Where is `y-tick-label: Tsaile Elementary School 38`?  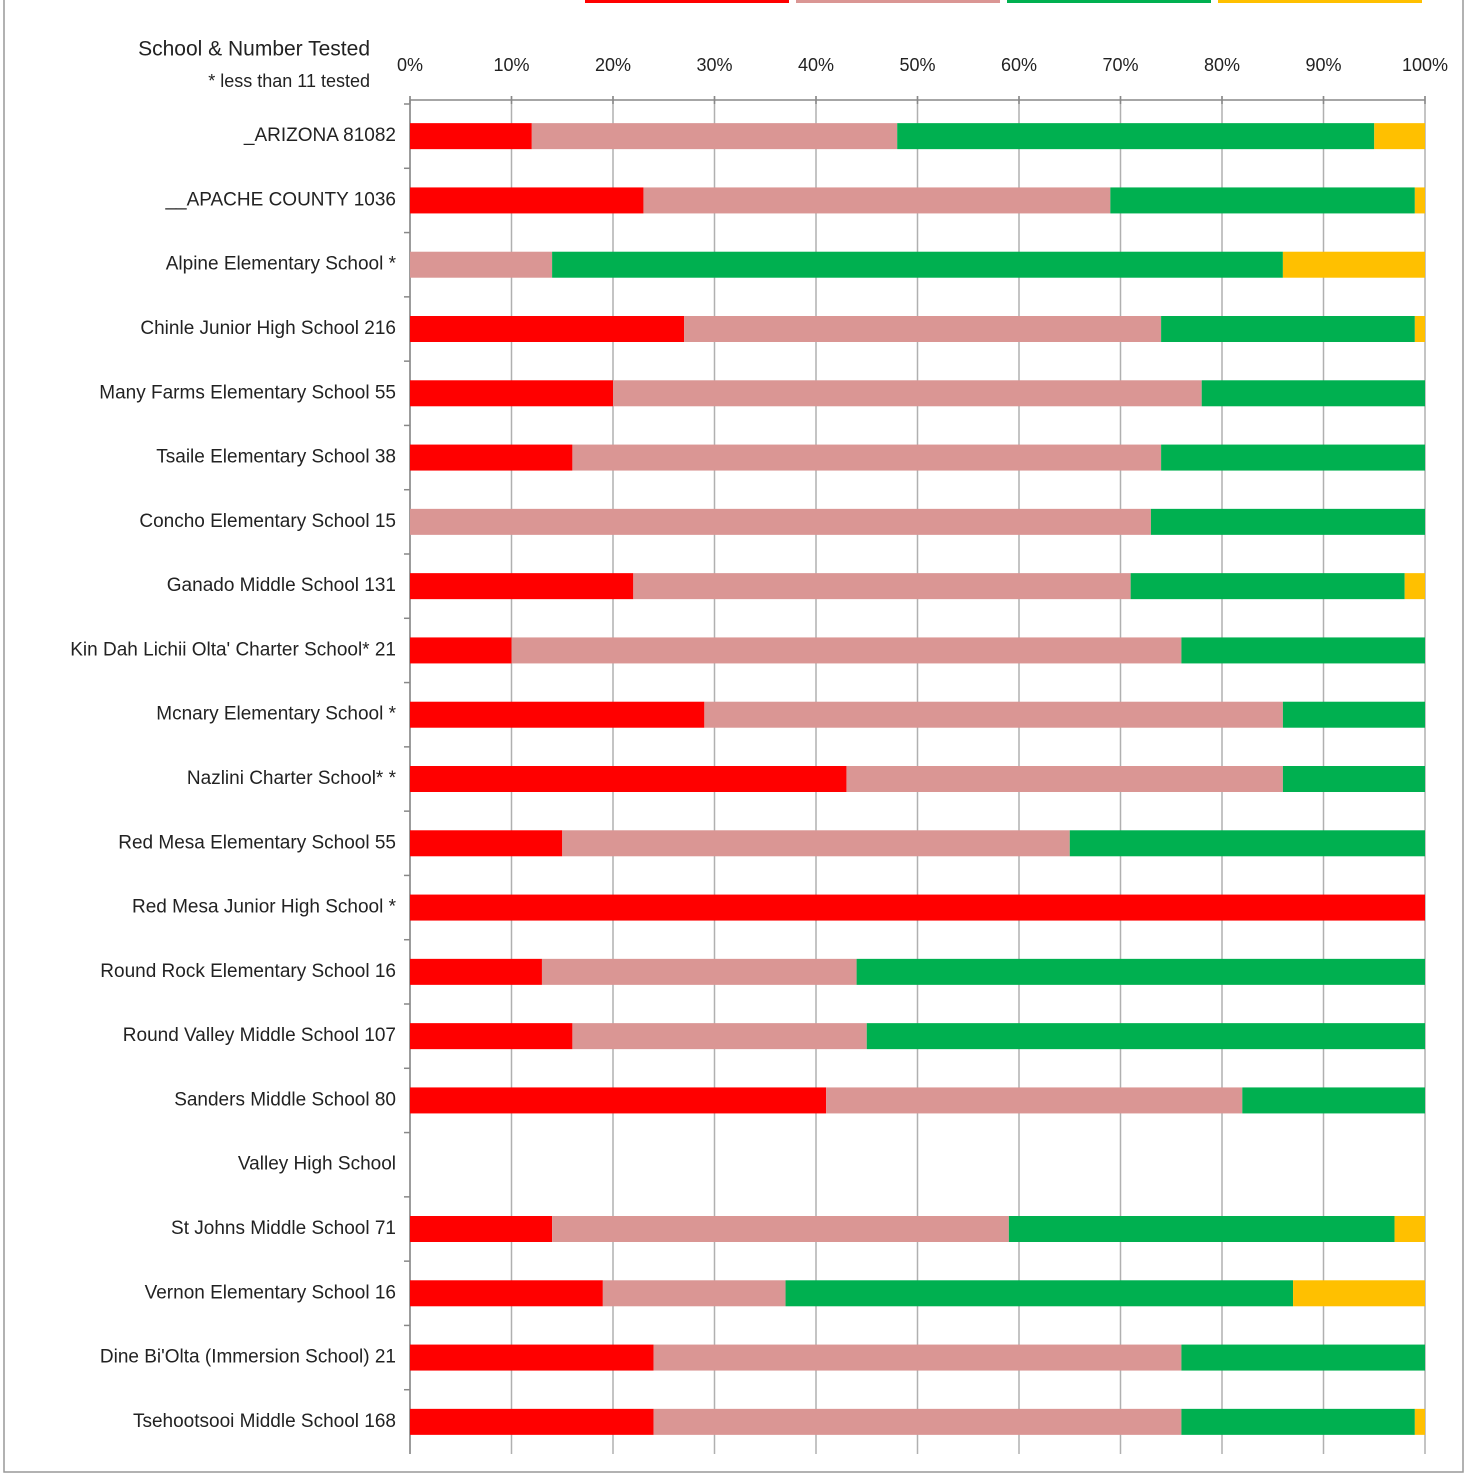 y-tick-label: Tsaile Elementary School 38 is located at coordinates (276, 457).